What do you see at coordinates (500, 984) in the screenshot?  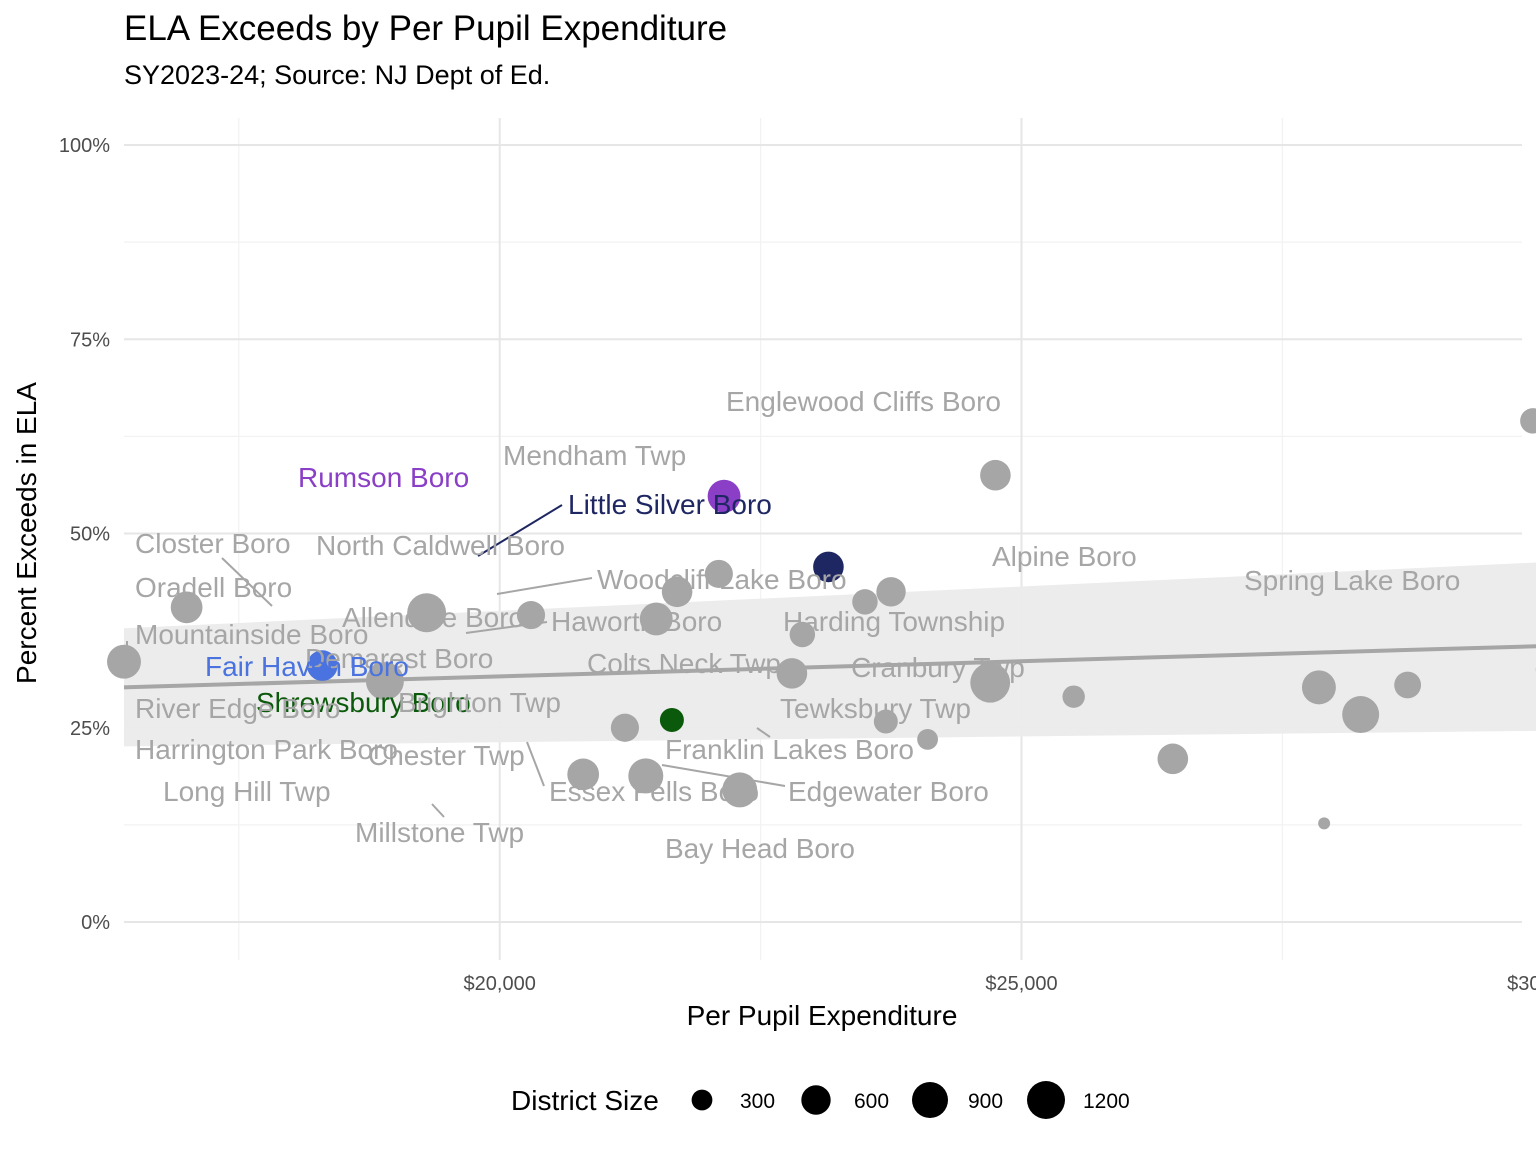 I see `x-tick-label: $20,000` at bounding box center [500, 984].